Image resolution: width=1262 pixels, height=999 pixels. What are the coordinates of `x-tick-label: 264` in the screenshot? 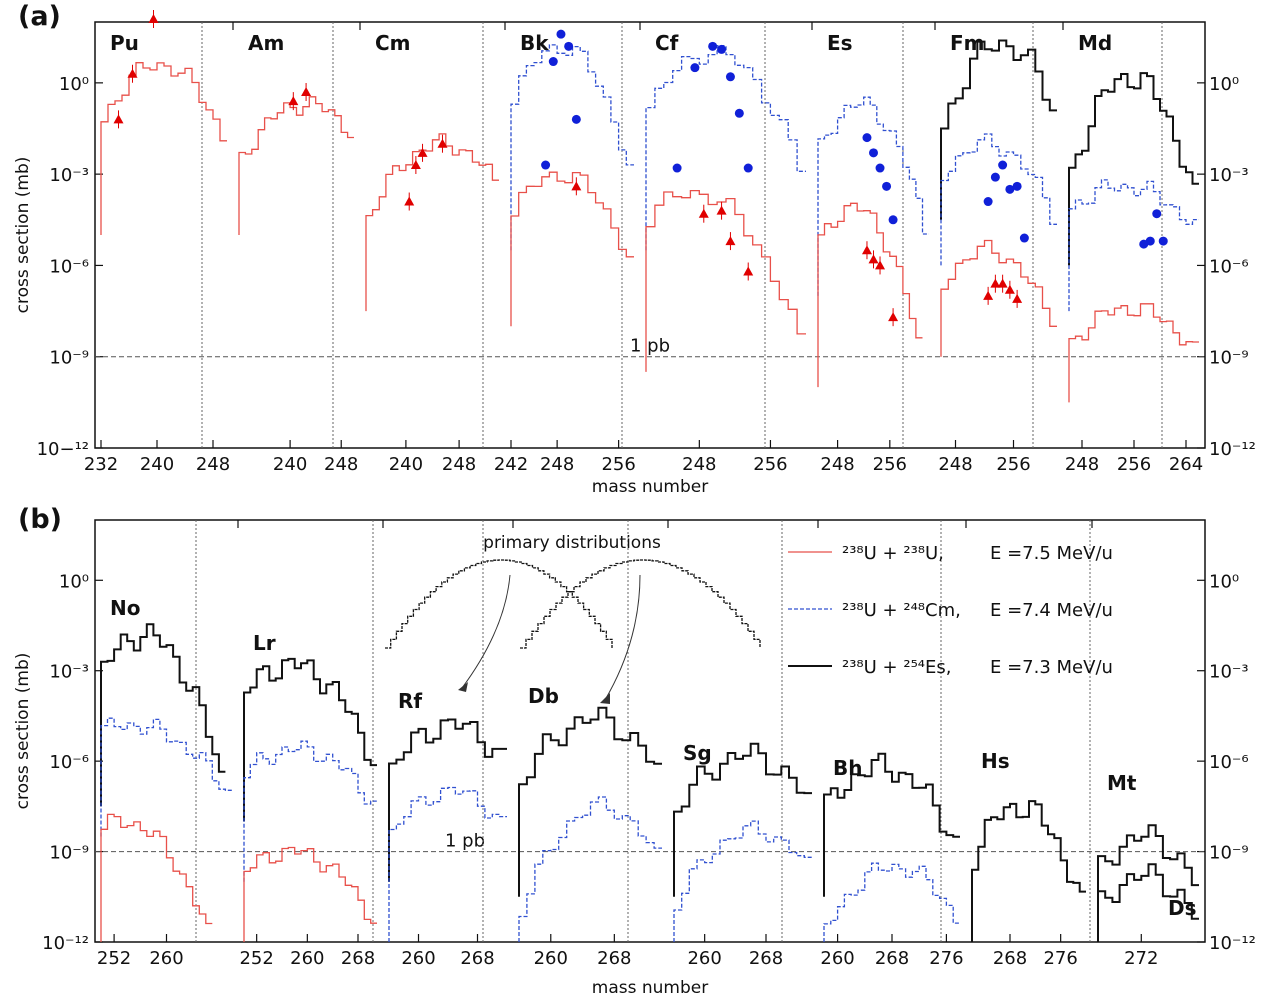 It's located at (1186, 464).